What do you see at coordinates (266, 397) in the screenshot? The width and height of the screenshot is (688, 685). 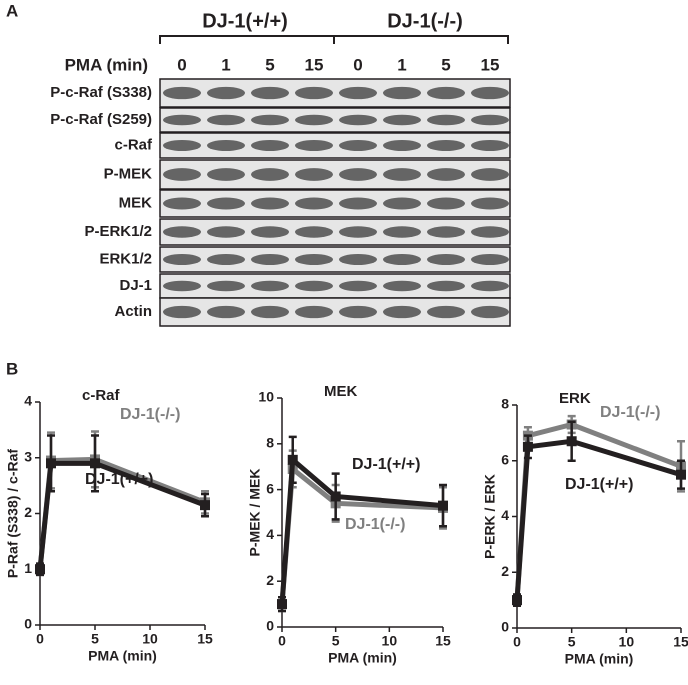 I see `y-tick-label: 10` at bounding box center [266, 397].